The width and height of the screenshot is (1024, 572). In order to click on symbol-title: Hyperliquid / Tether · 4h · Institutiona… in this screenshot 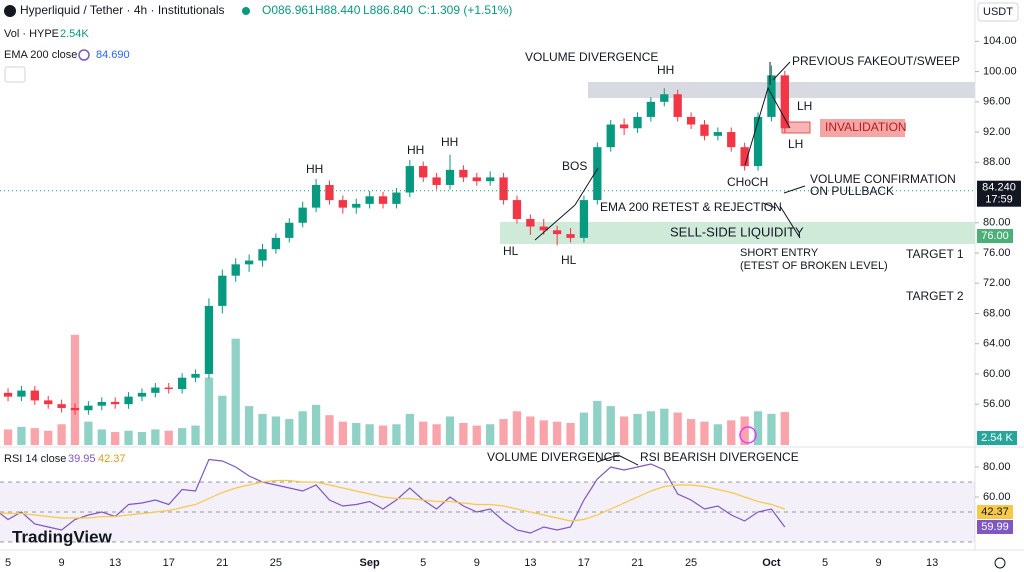, I will do `click(122, 10)`.